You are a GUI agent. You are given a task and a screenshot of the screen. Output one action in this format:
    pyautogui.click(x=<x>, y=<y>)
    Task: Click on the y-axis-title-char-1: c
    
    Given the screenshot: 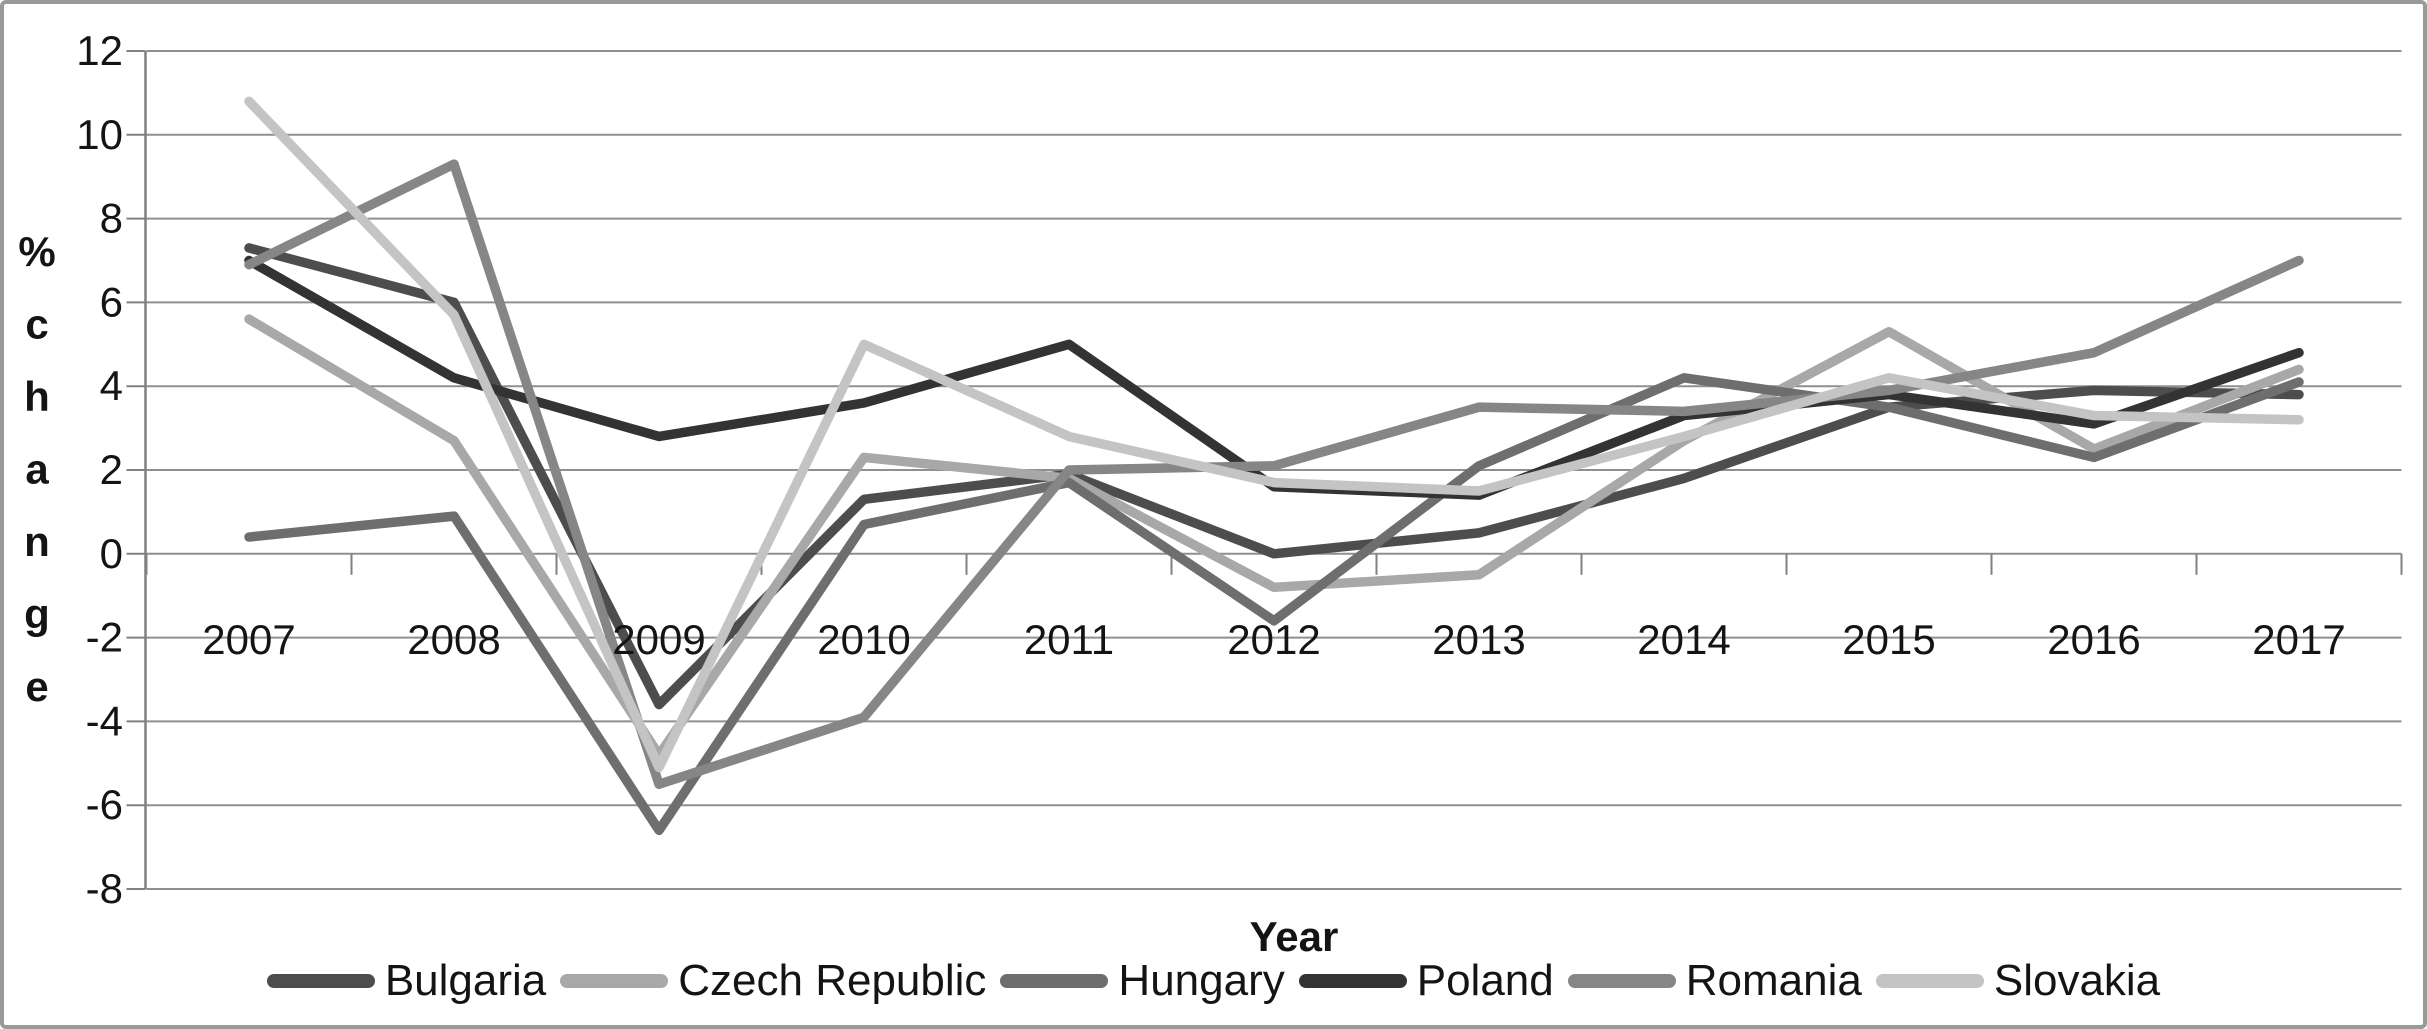 What is the action you would take?
    pyautogui.click(x=36, y=324)
    